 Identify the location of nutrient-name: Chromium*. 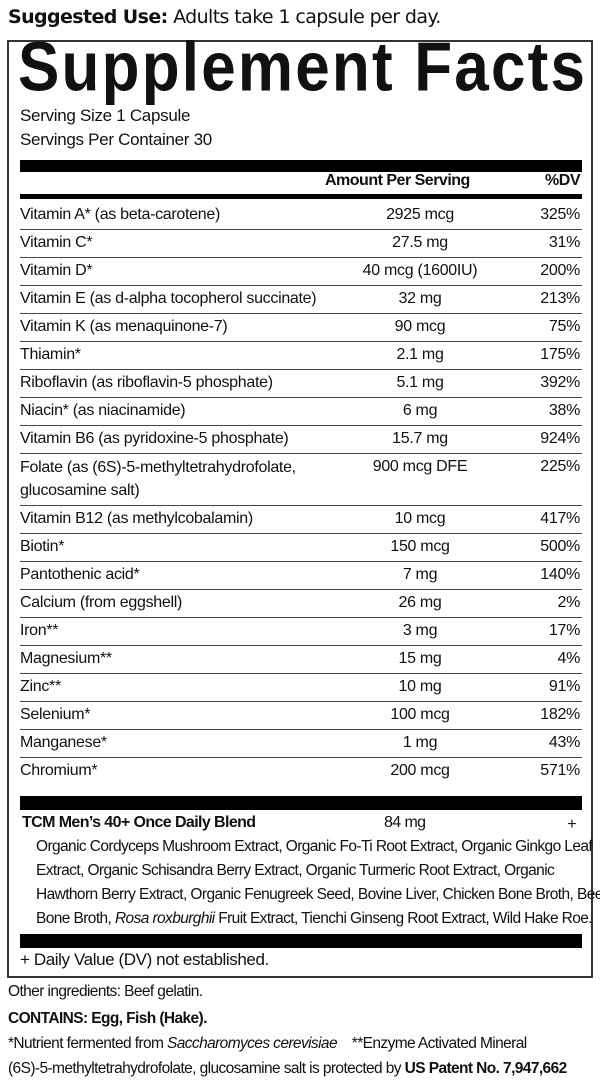
(59, 770).